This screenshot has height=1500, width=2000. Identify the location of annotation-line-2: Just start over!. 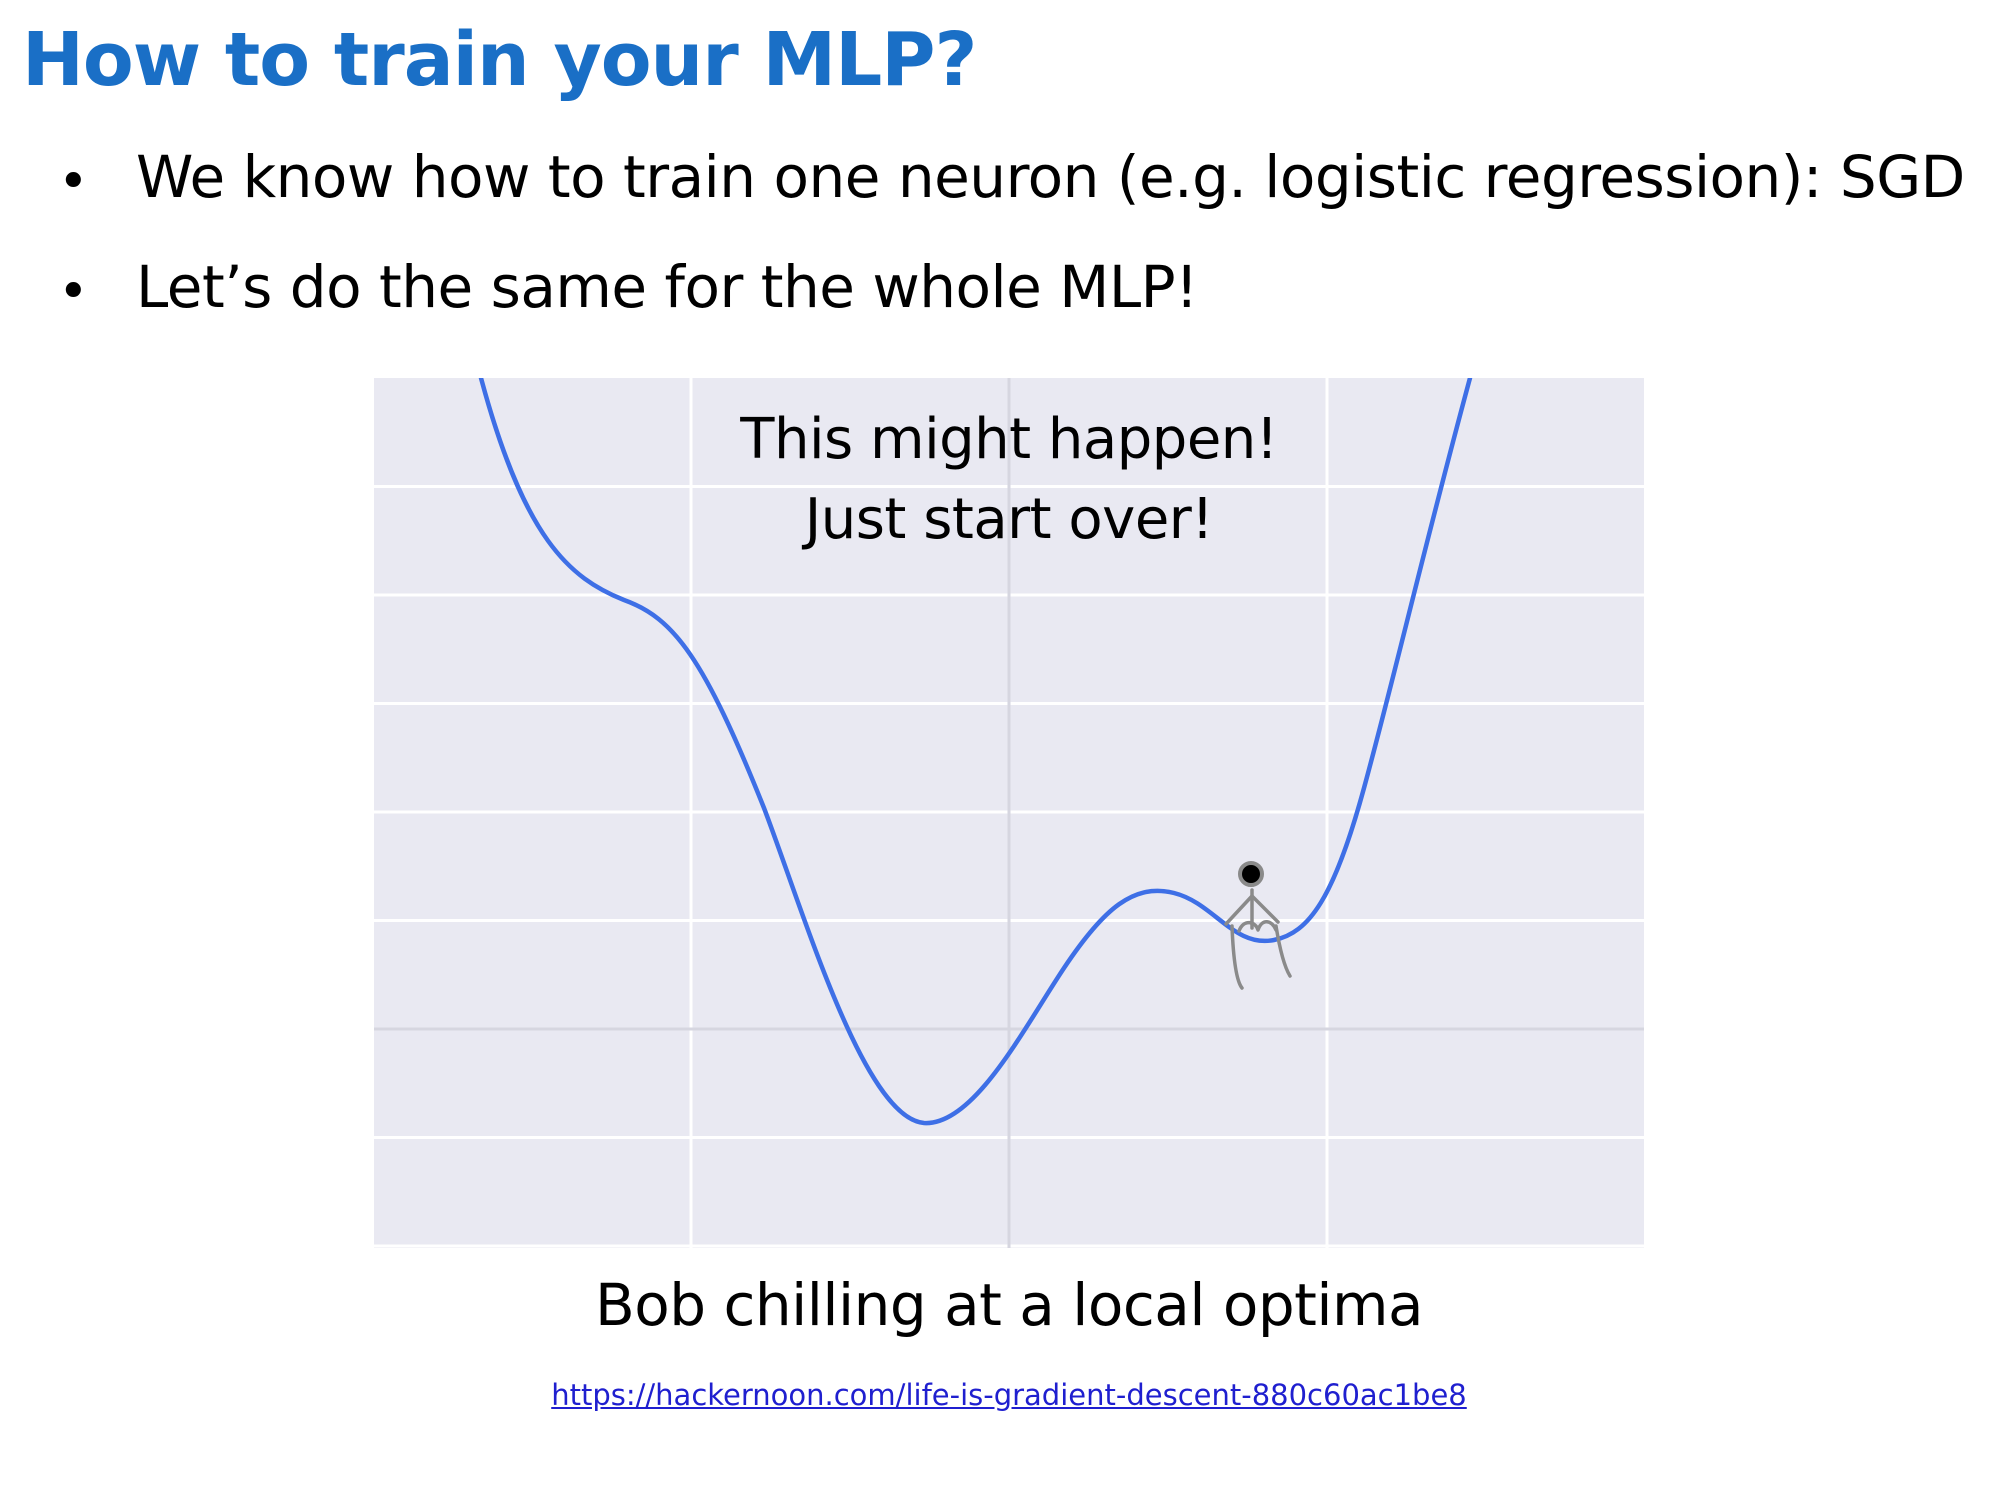
(1009, 519).